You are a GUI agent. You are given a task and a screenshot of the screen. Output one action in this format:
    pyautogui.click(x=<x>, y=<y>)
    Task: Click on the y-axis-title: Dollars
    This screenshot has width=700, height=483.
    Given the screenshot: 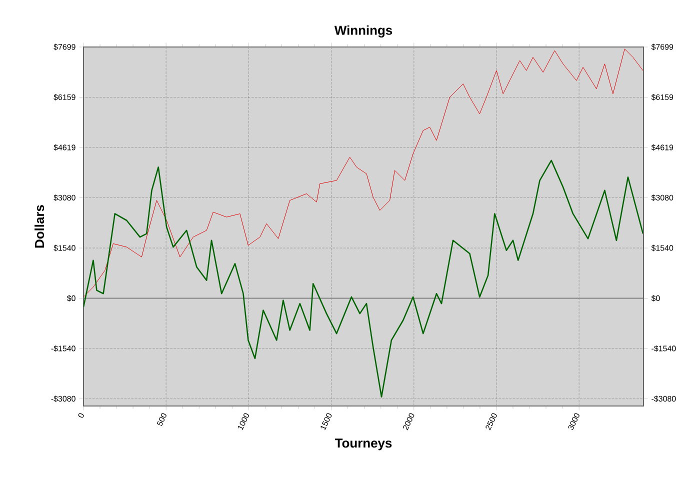 What is the action you would take?
    pyautogui.click(x=39, y=226)
    